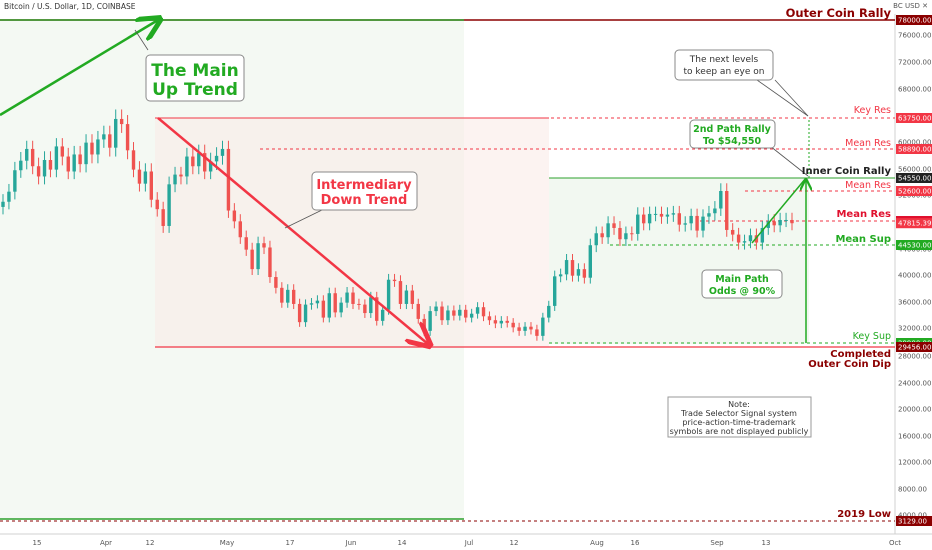  I want to click on time-tick-label: Oct, so click(895, 543).